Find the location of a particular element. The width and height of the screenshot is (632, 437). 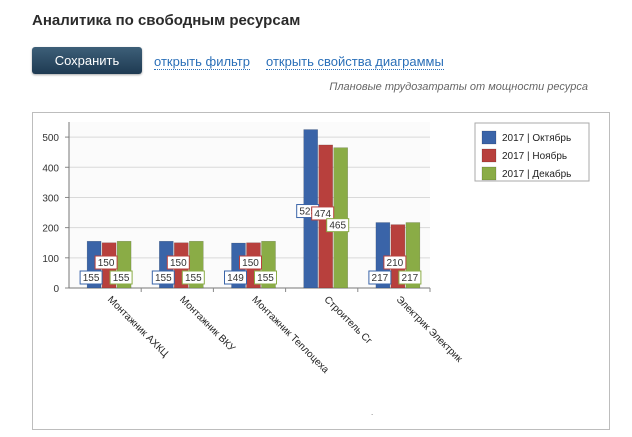

x-category-label: Электрик Электрик is located at coordinates (429, 329).